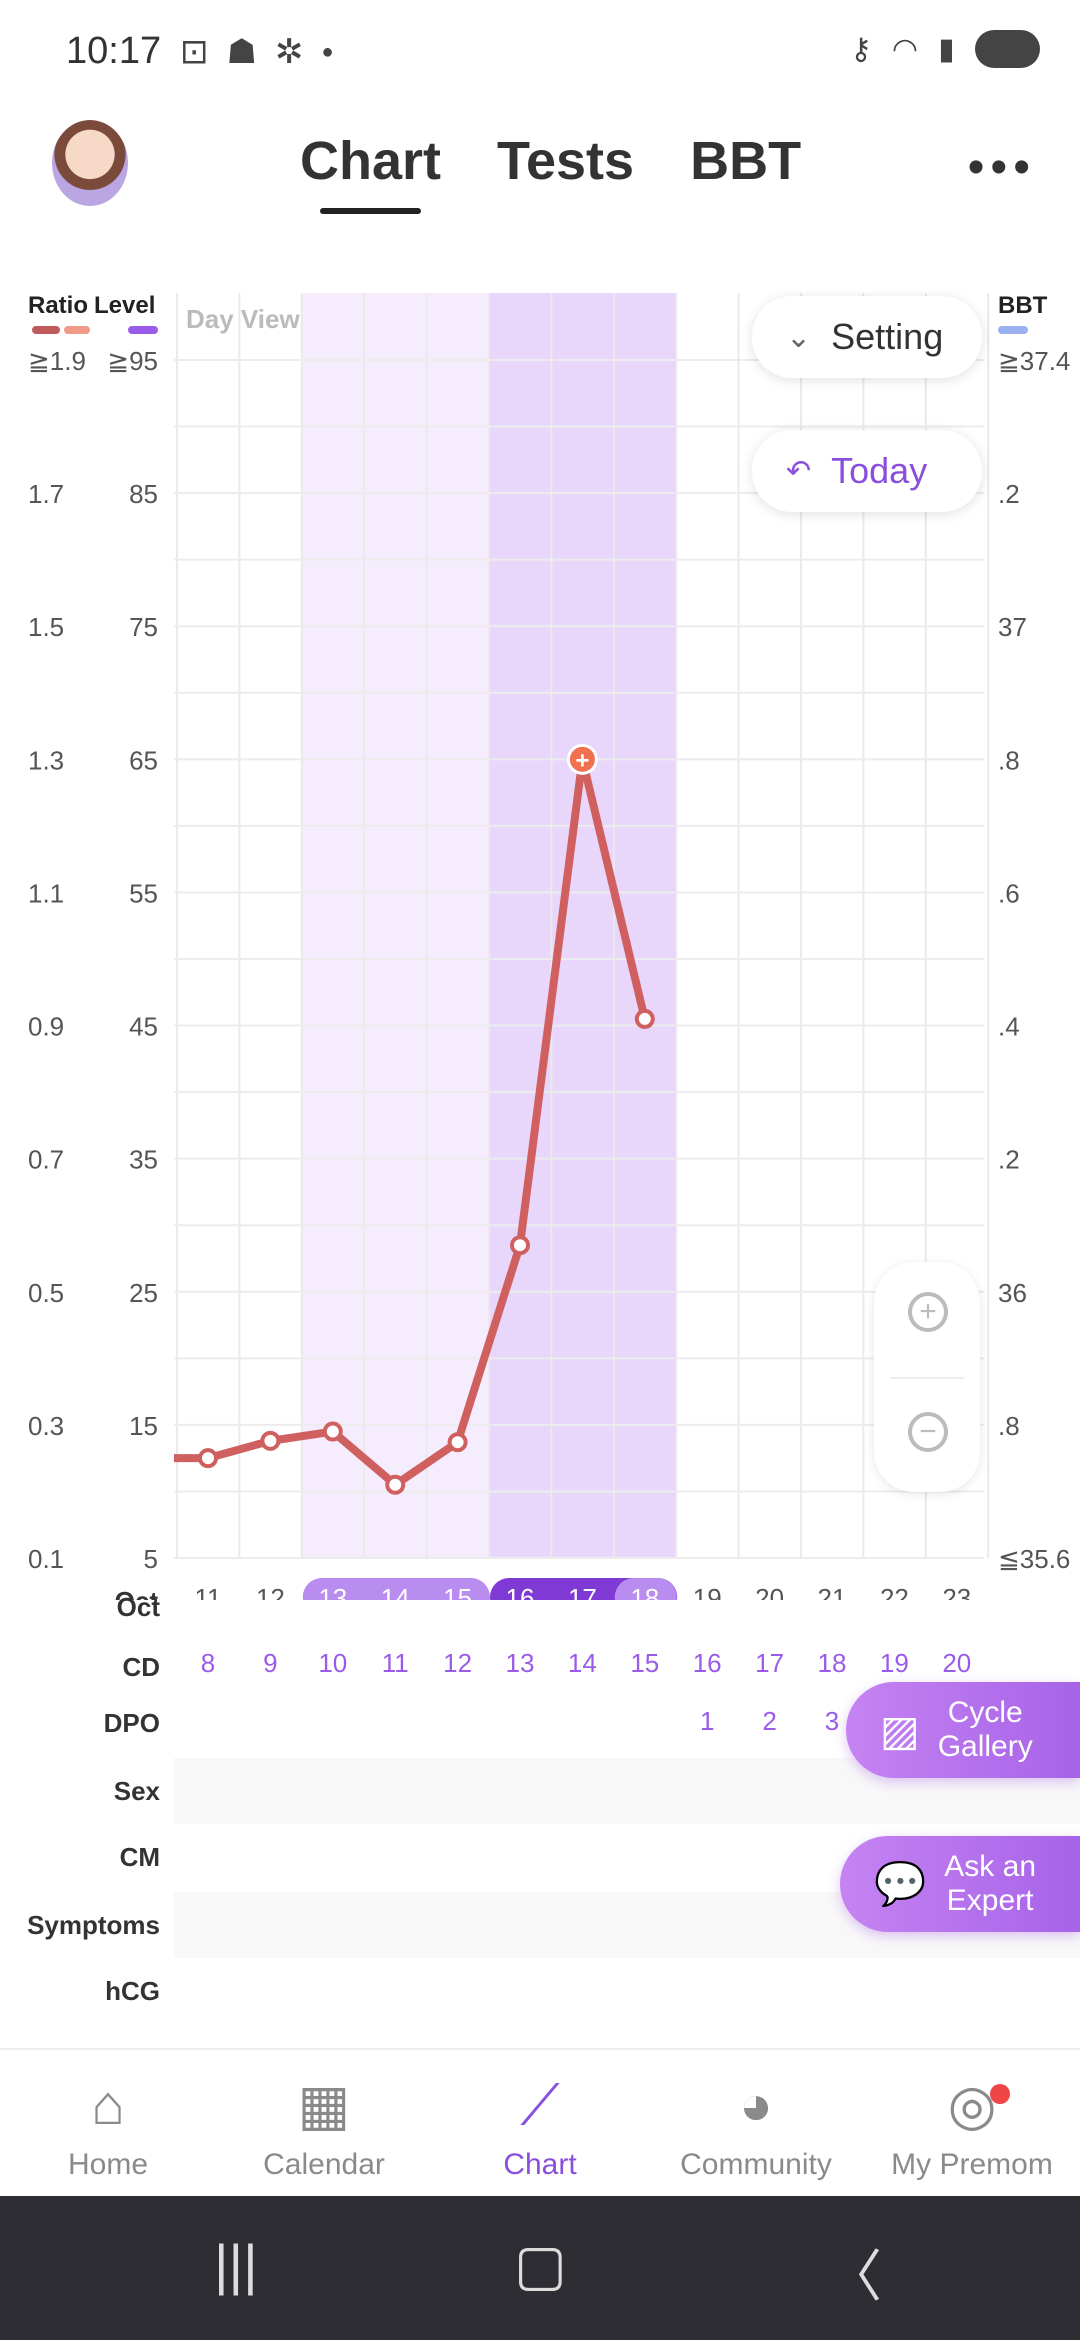  Describe the element at coordinates (1013, 330) in the screenshot. I see `legend-bbt-bar` at that location.